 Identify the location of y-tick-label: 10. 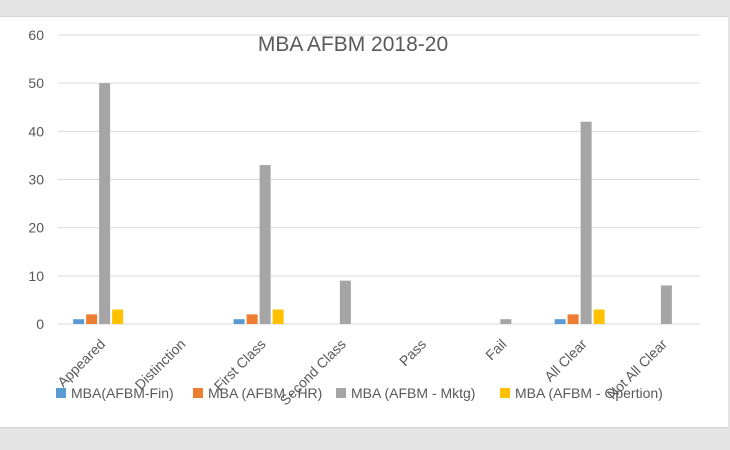
(36, 276).